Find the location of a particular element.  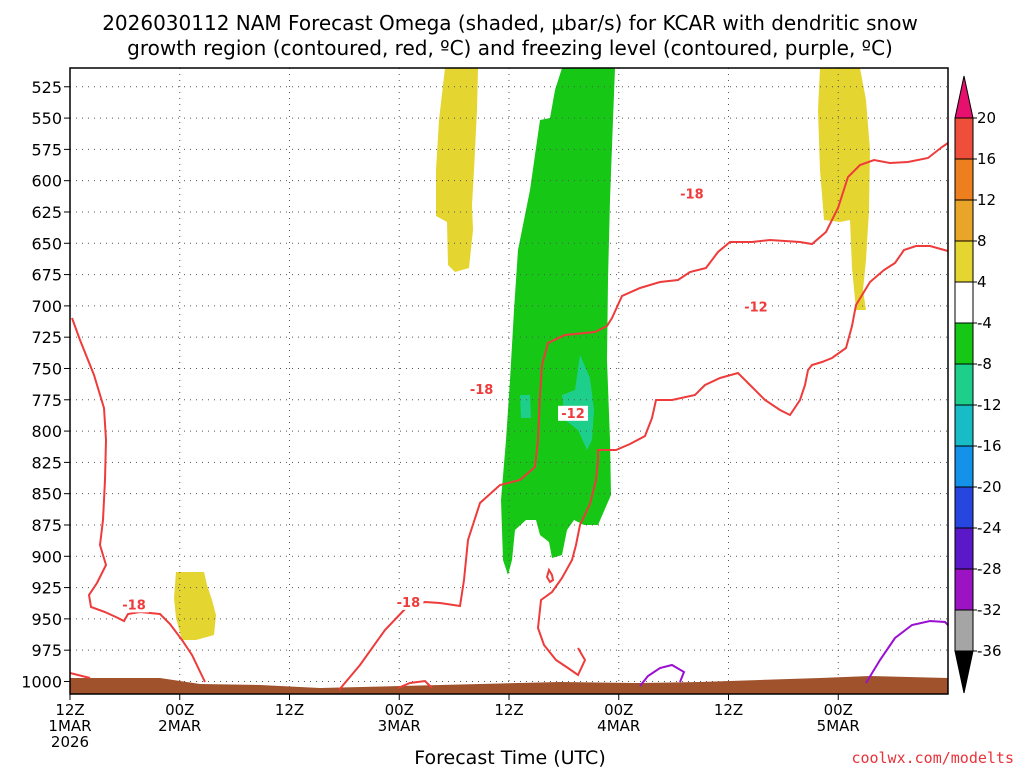

y-tick-label-675: 675 is located at coordinates (46, 275).